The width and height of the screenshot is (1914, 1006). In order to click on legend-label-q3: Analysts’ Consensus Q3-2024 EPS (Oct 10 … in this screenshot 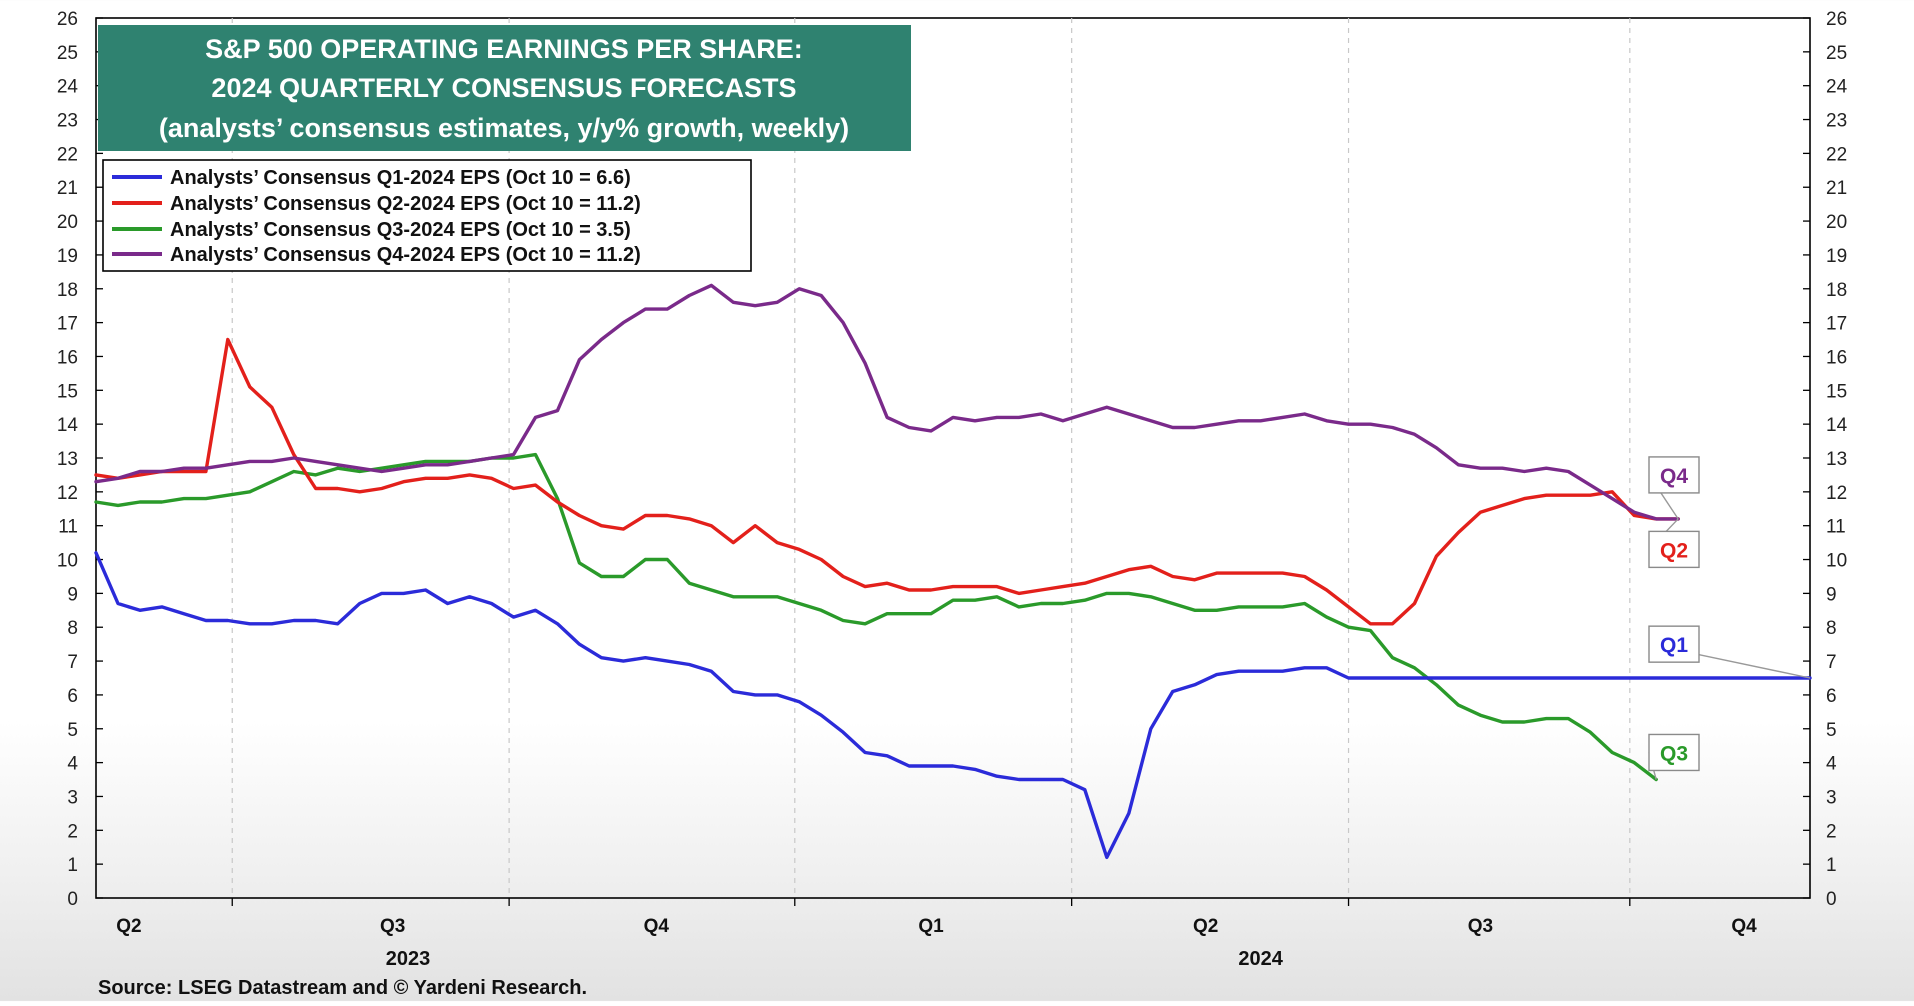, I will do `click(400, 230)`.